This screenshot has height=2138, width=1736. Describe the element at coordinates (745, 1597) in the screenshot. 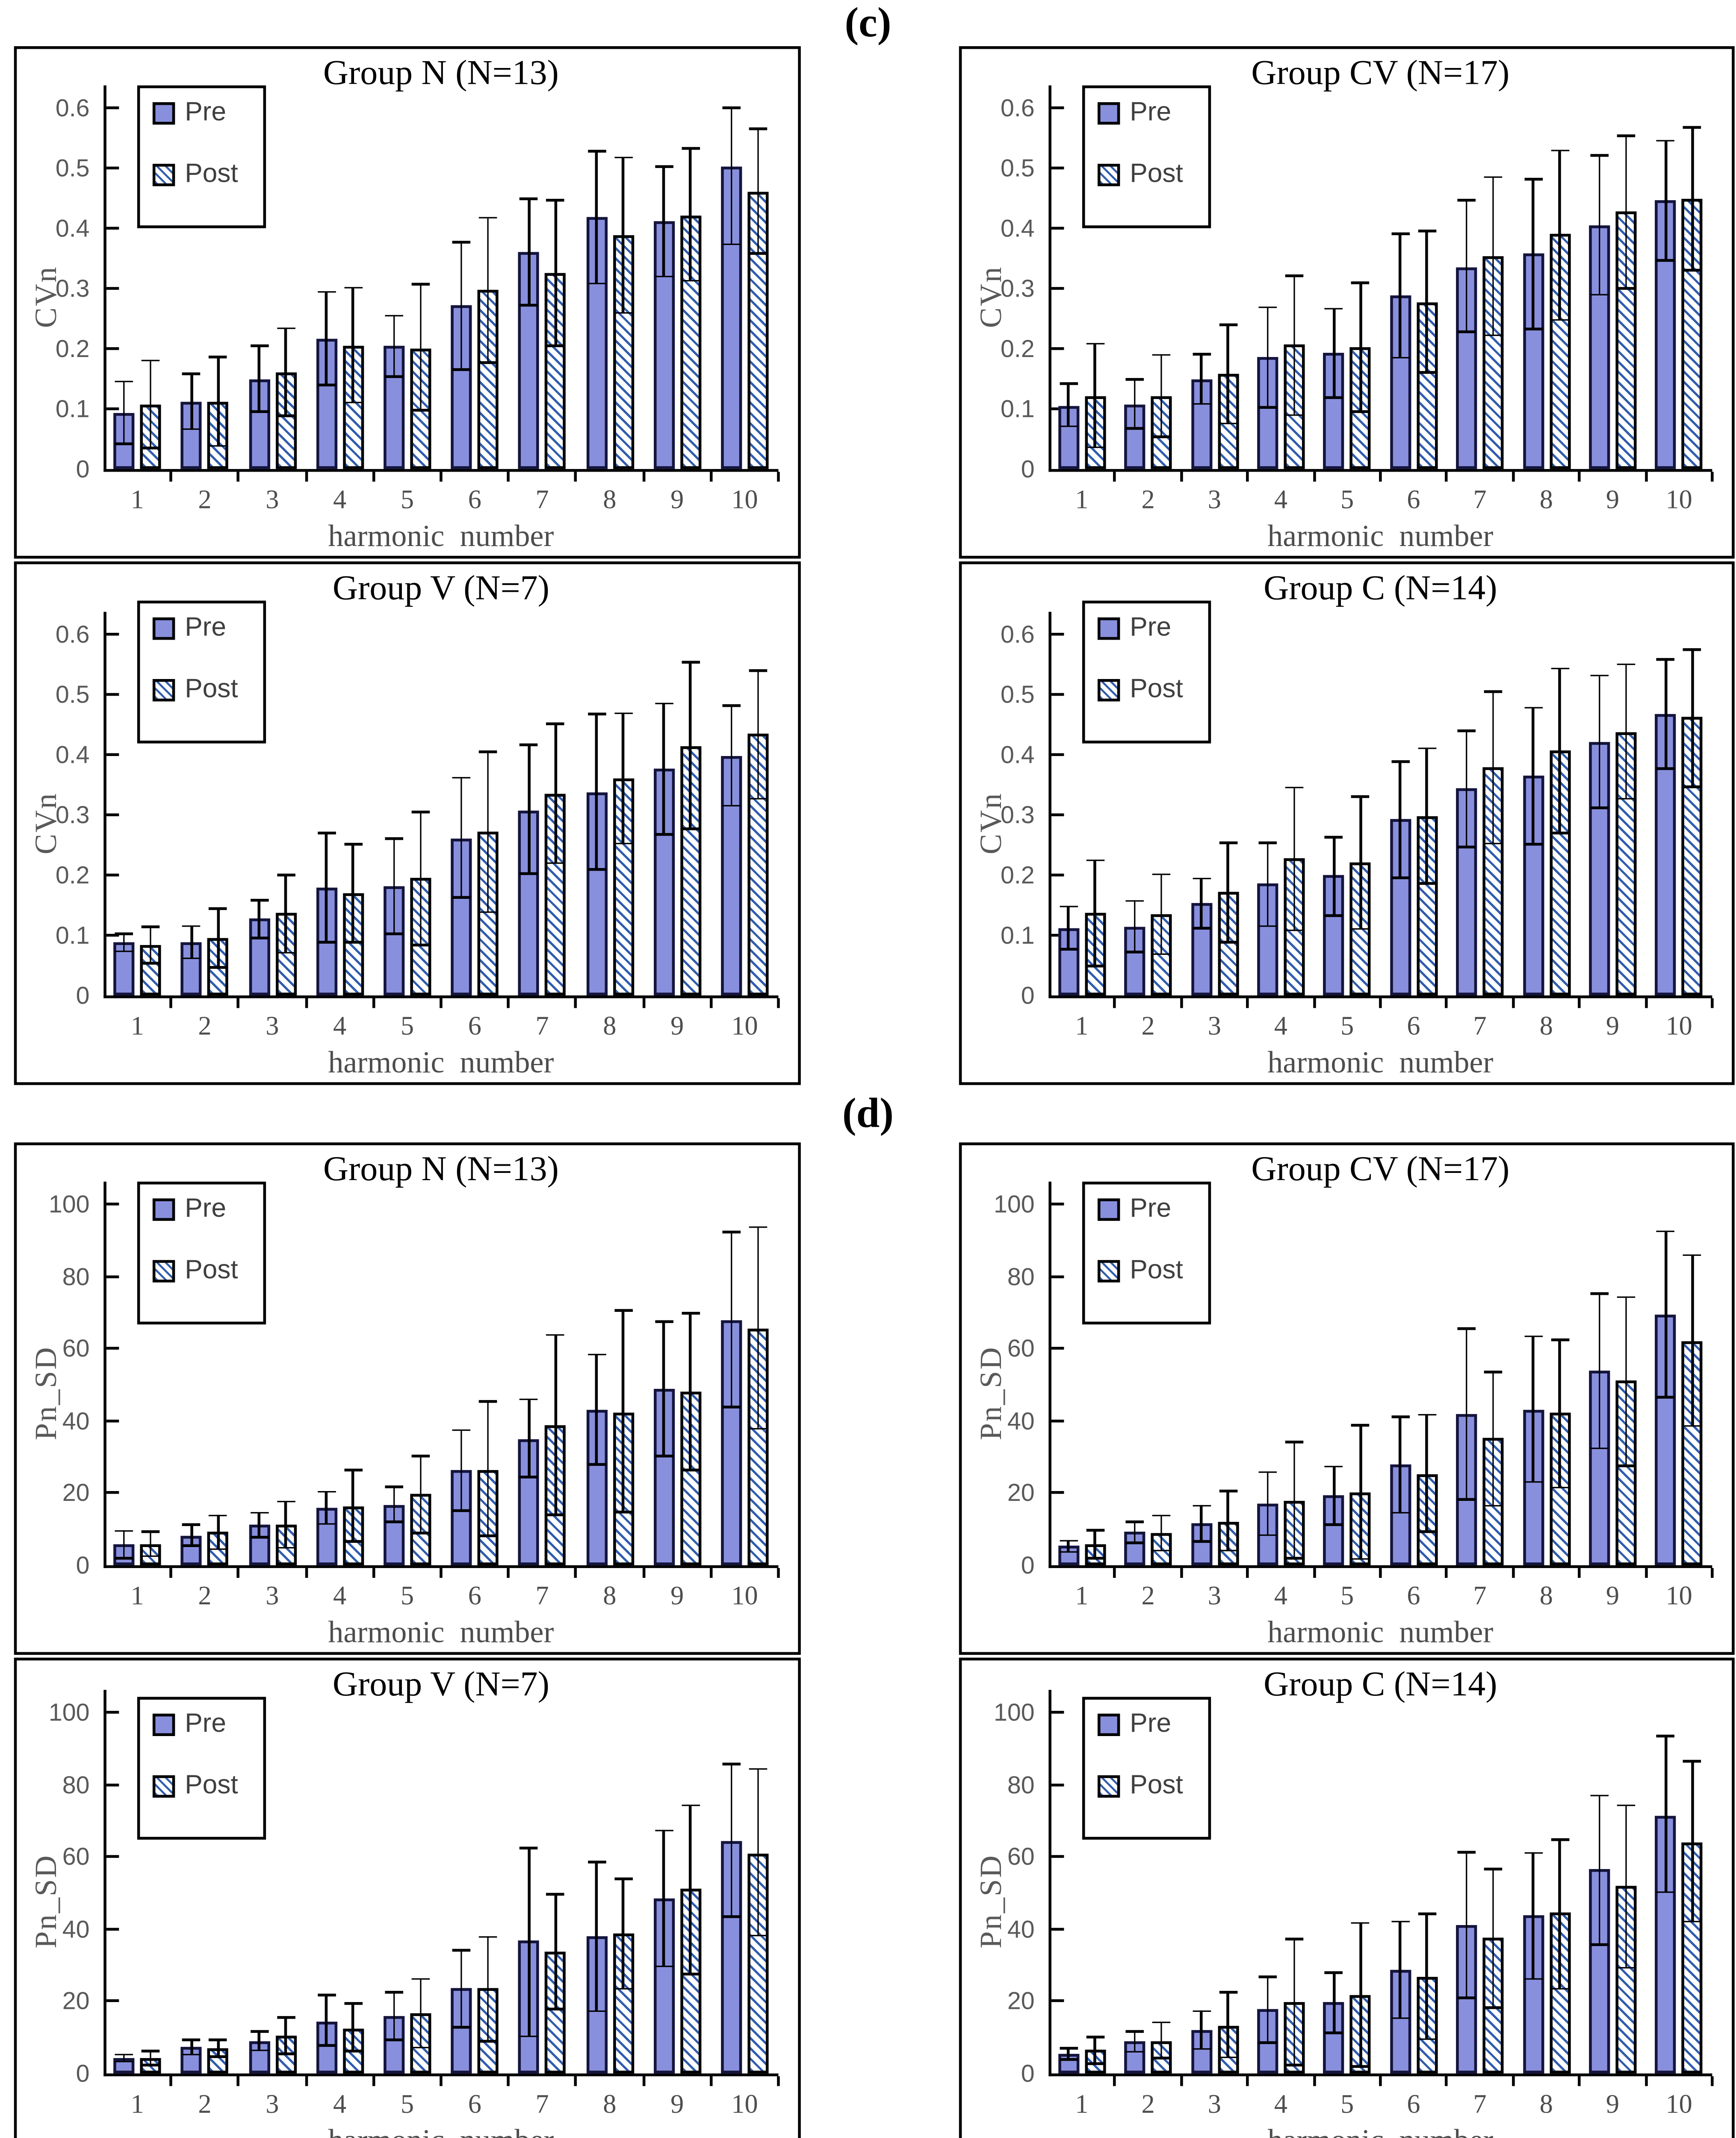

I see `x-tick-label: 10` at that location.